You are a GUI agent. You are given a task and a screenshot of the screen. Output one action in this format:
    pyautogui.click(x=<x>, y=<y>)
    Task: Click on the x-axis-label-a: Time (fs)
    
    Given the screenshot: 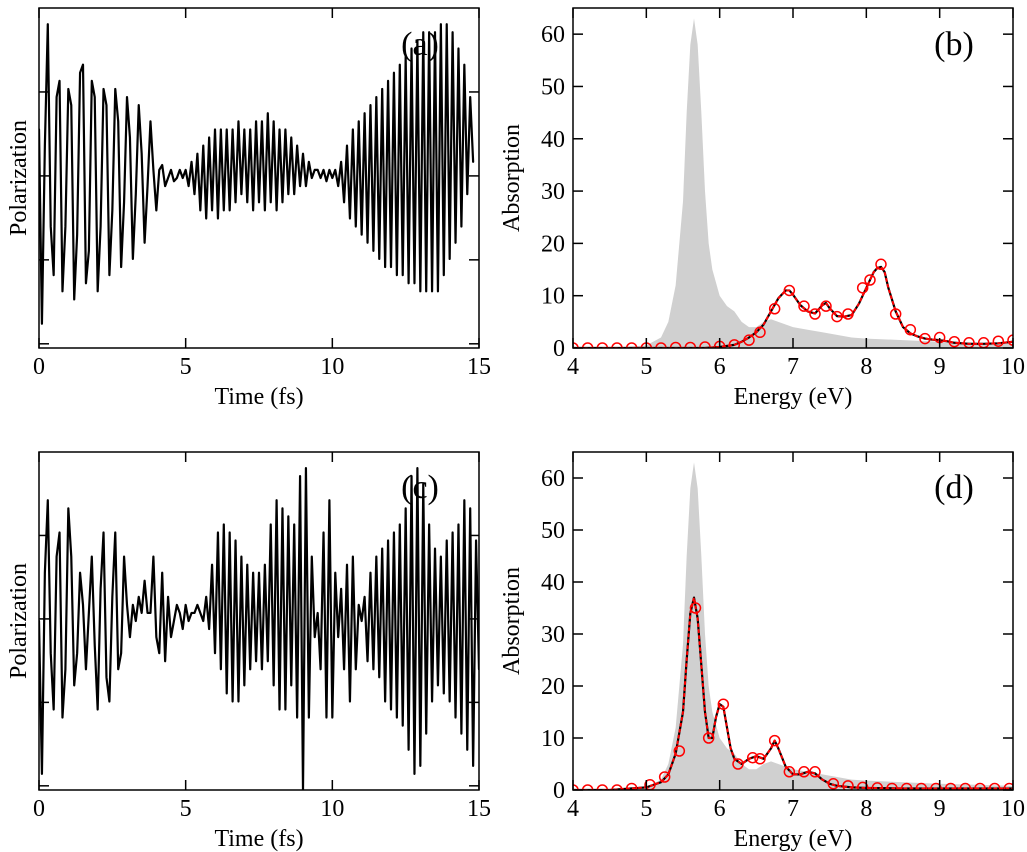 What is the action you would take?
    pyautogui.click(x=258, y=397)
    